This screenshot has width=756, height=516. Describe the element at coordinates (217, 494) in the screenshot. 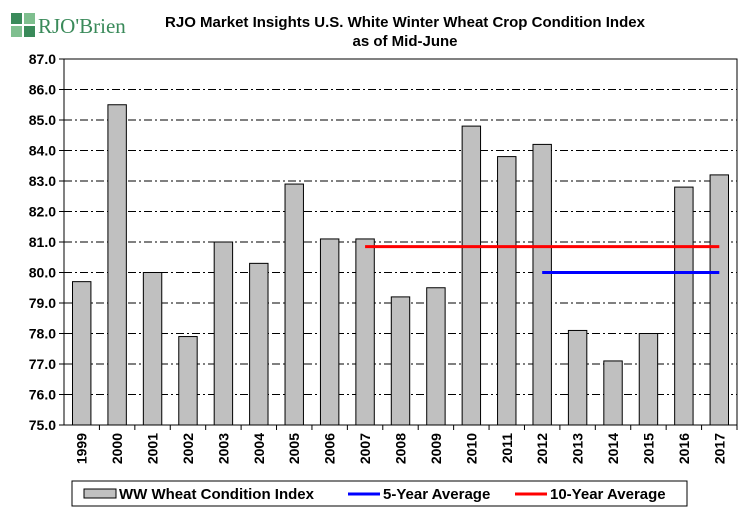

I see `legend-label-bars: WW Wheat Condition Index` at that location.